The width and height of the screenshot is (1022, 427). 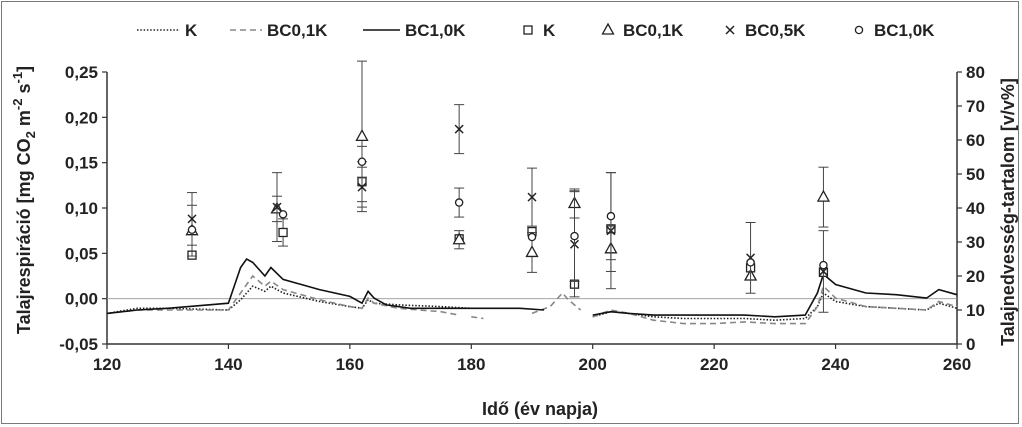 What do you see at coordinates (81, 72) in the screenshot?
I see `y-tick-label: 0,25` at bounding box center [81, 72].